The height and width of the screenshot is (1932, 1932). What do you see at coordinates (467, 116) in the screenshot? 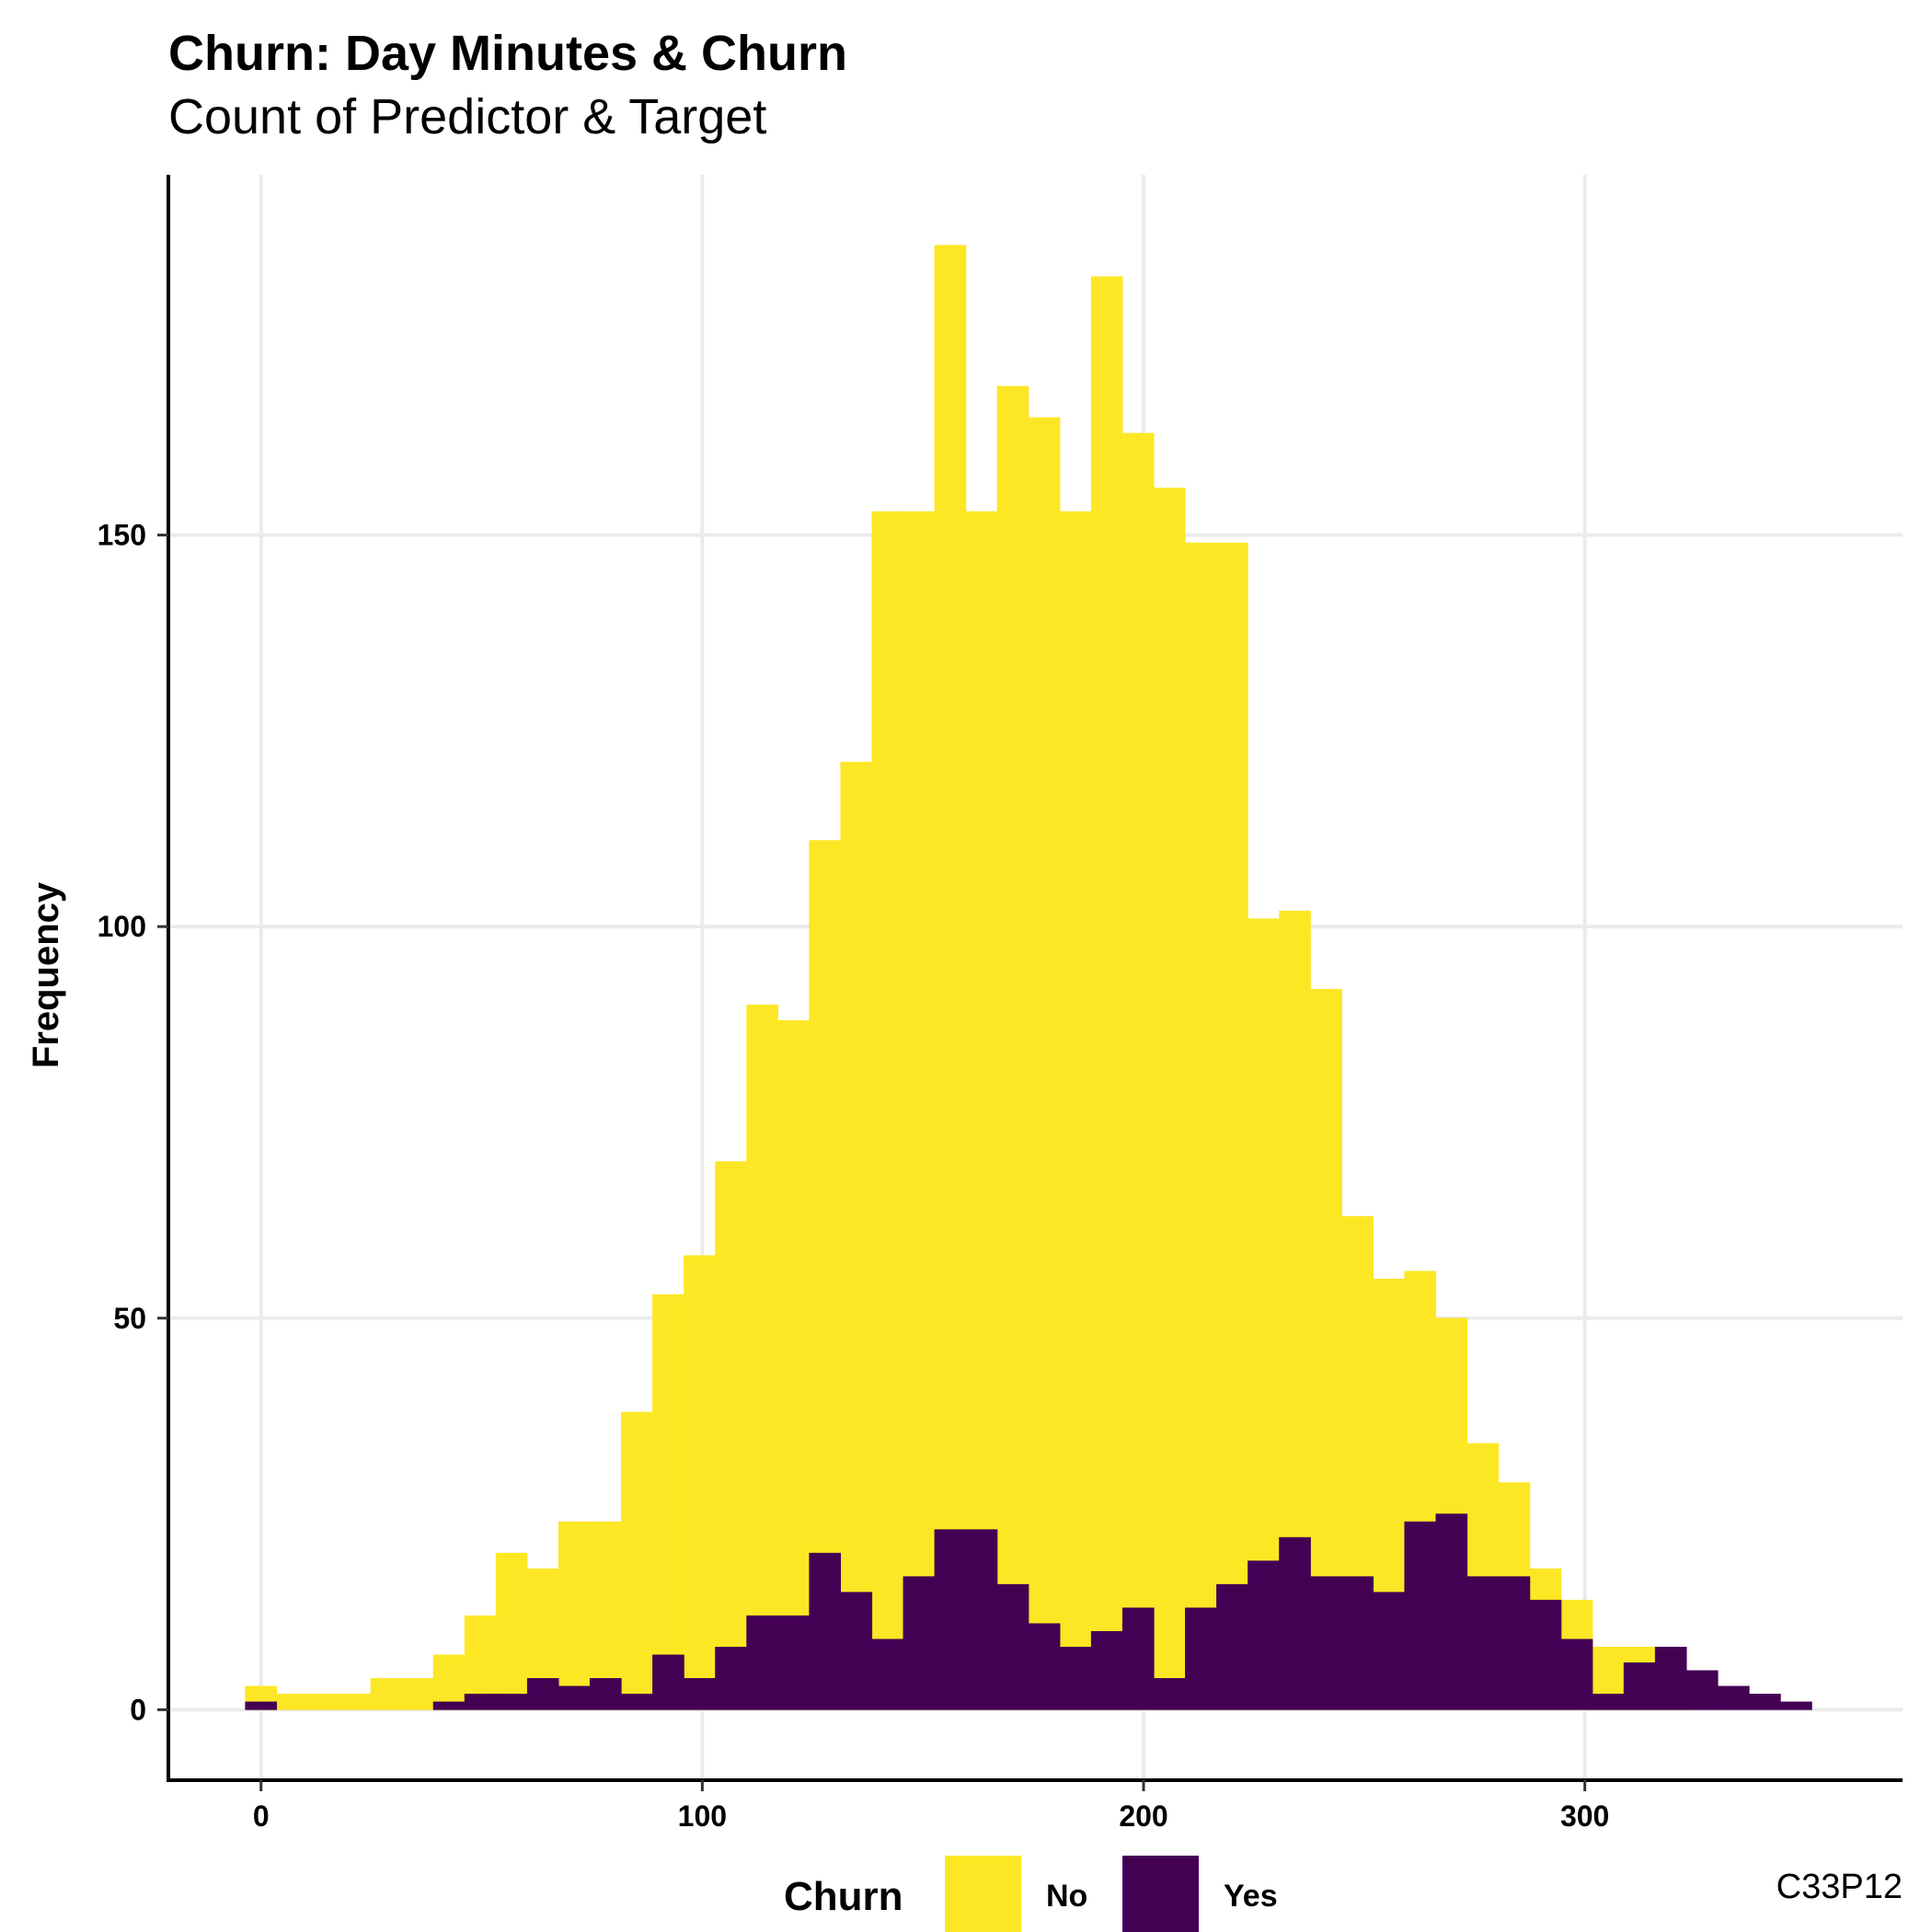
I see `chart-subtitle: Count of Predictor & Target` at bounding box center [467, 116].